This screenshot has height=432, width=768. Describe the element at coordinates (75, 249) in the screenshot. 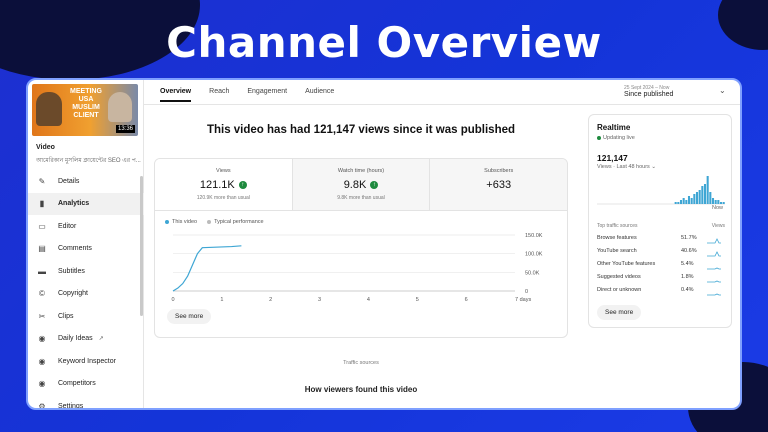

I see `sidebar-item-label: Comments` at that location.